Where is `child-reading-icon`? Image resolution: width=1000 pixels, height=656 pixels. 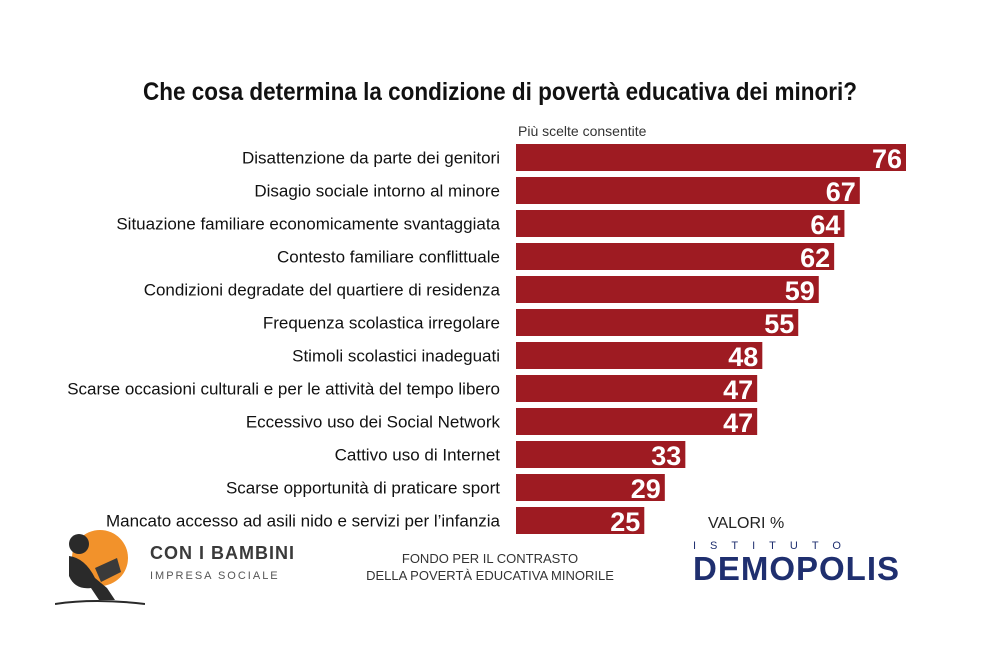
child-reading-icon is located at coordinates (100, 567).